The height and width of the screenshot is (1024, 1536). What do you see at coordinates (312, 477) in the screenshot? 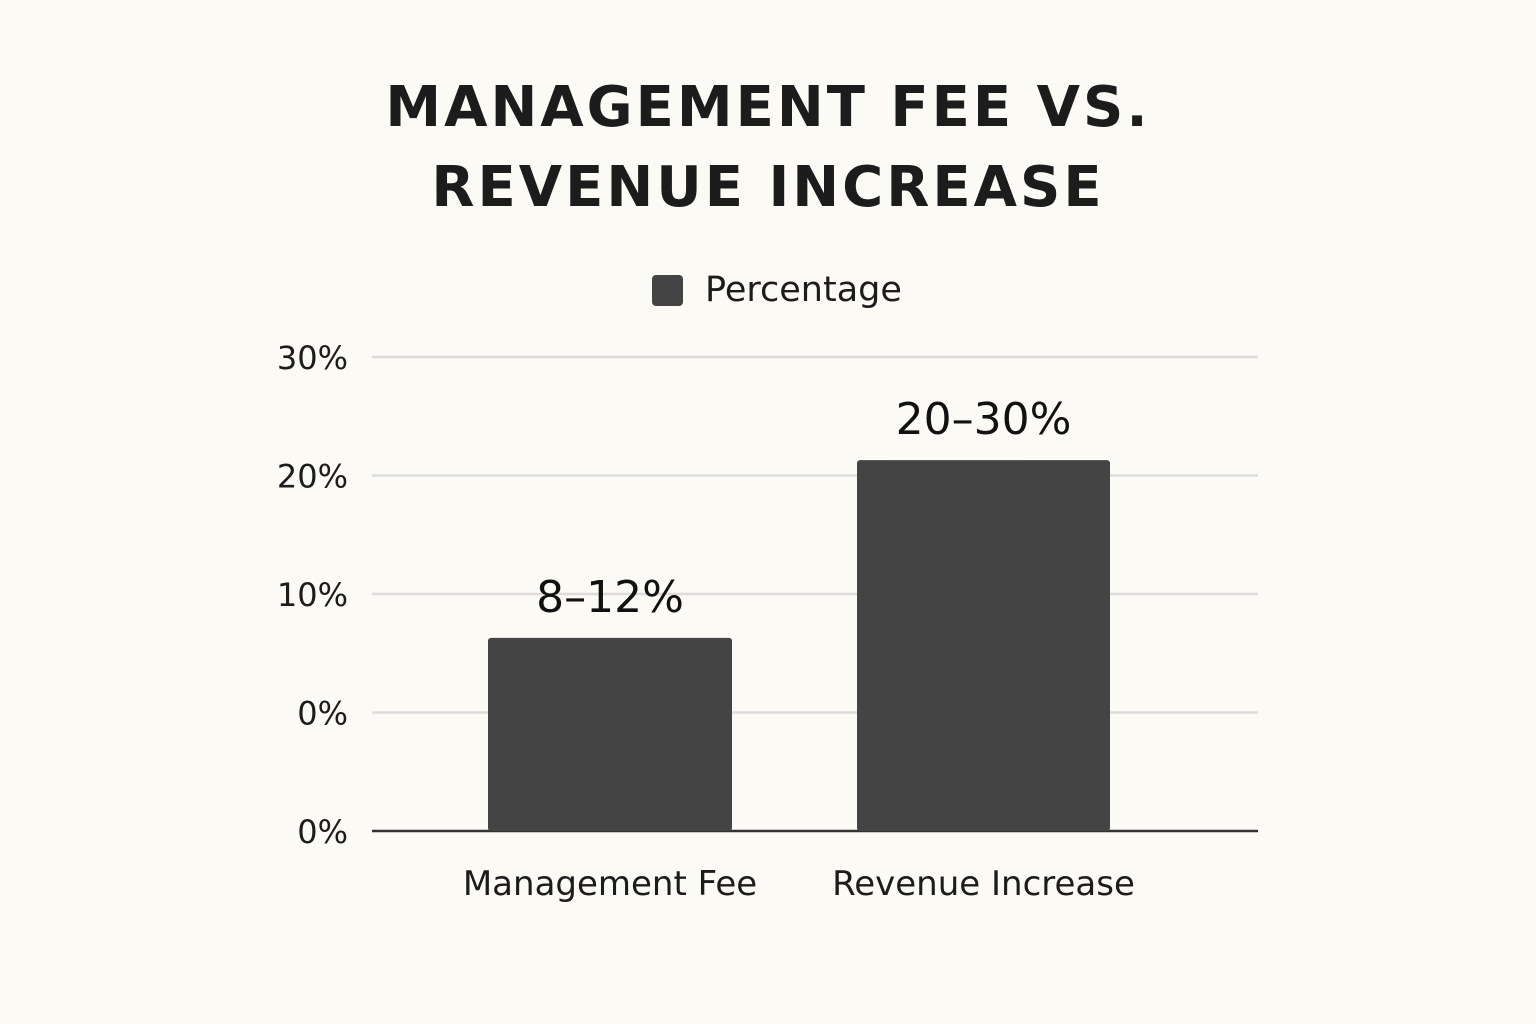
I see `y-tick-label: 20%` at bounding box center [312, 477].